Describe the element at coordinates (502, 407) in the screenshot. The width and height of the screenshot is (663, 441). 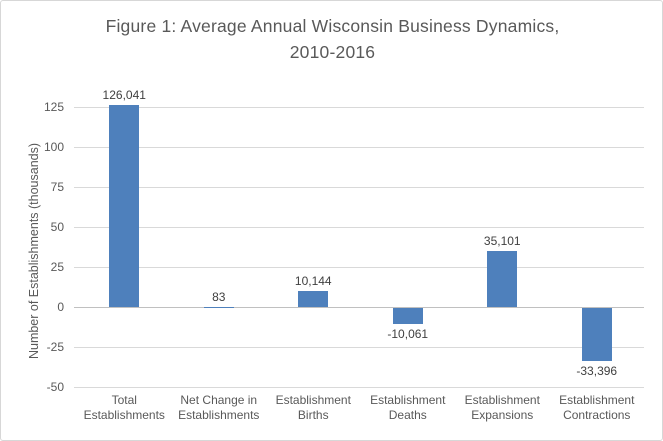
I see `category-label: Establishment Expansions` at that location.